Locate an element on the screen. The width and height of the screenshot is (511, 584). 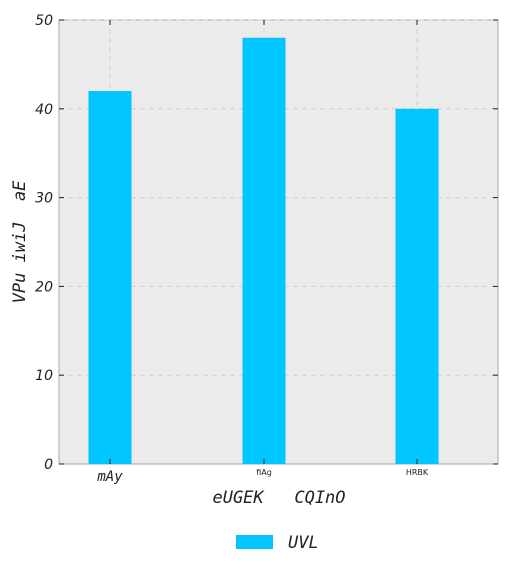
legend-swatch-uvl is located at coordinates (254, 542).